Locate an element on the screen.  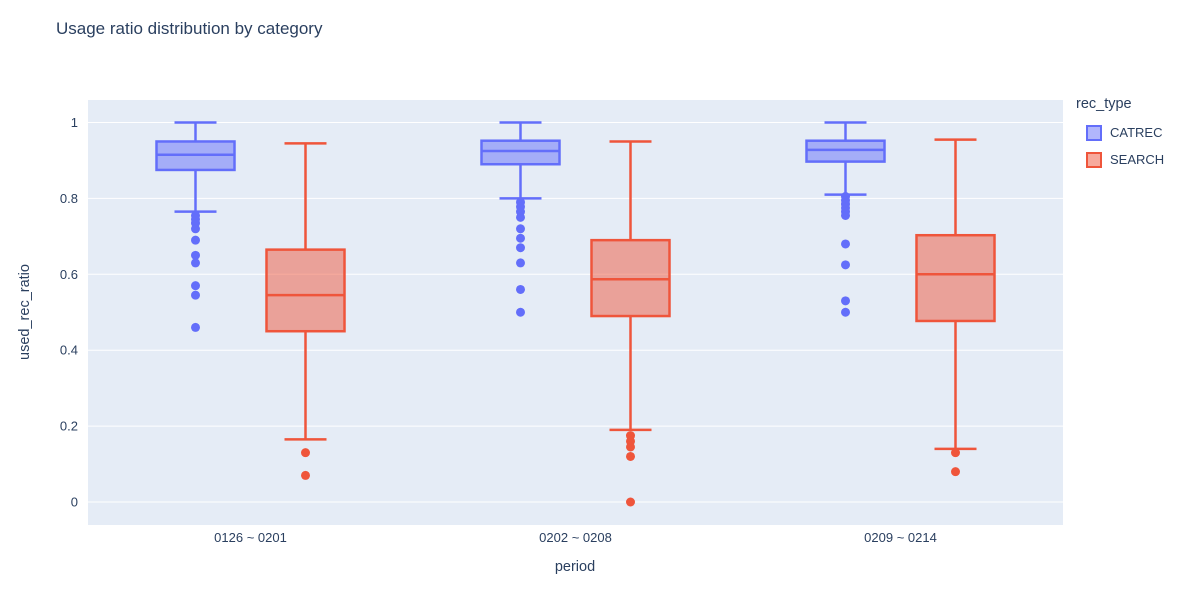
legend-swatch-search is located at coordinates (1094, 159).